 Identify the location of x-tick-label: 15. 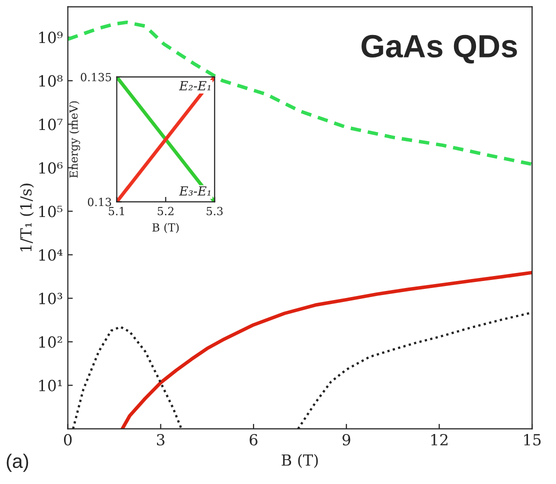
(532, 440).